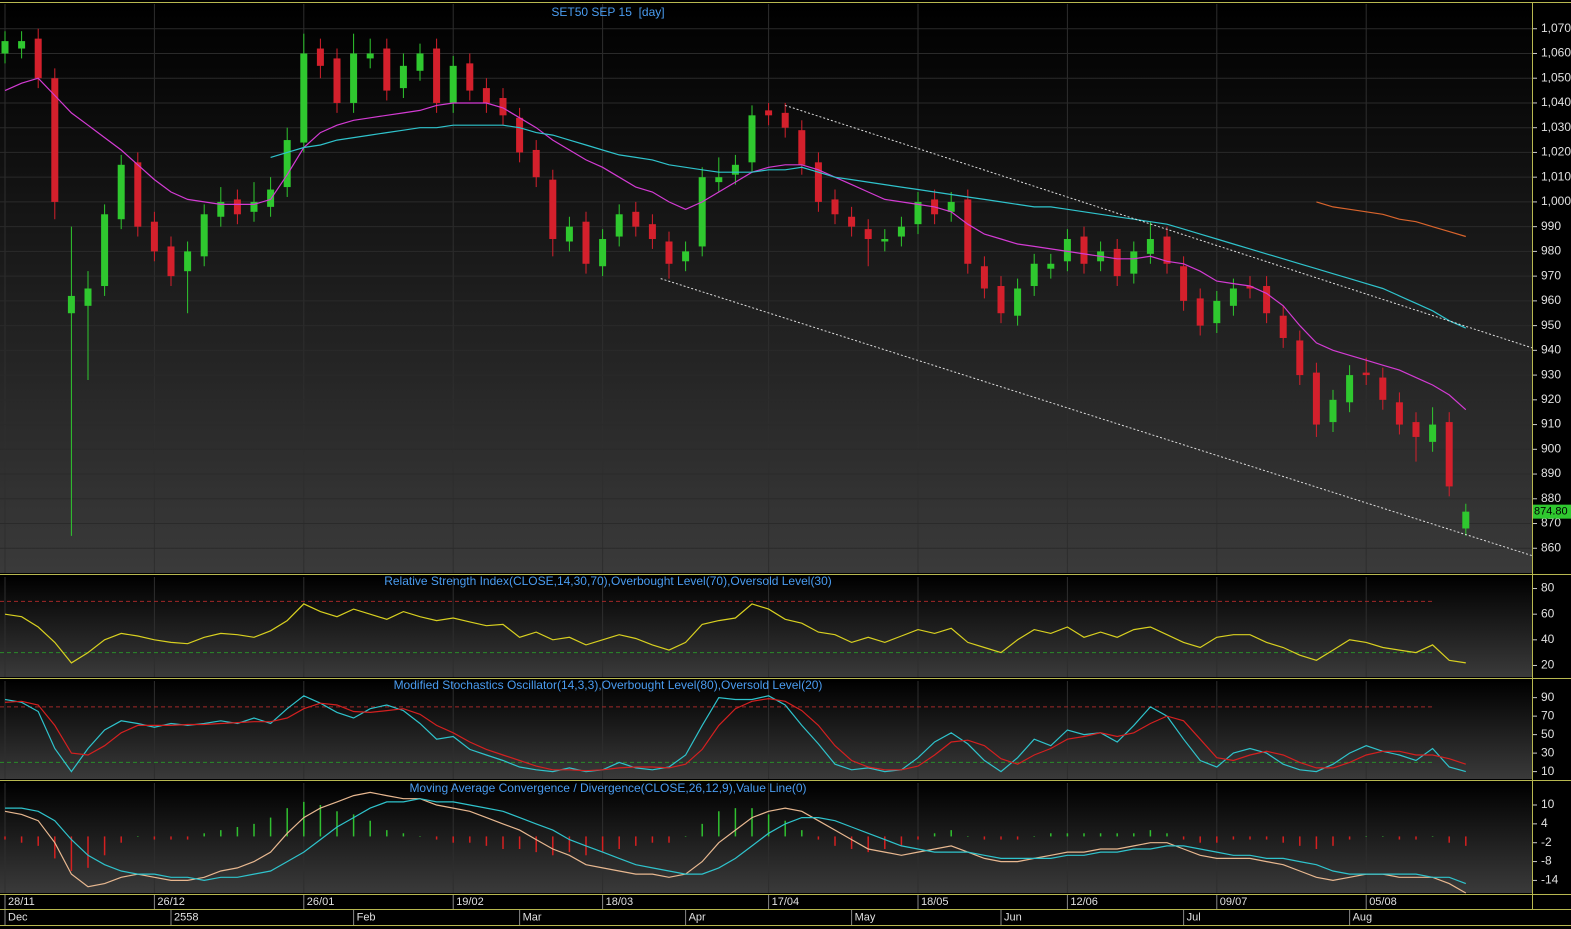  Describe the element at coordinates (1546, 861) in the screenshot. I see `y-tick-label: -8` at that location.